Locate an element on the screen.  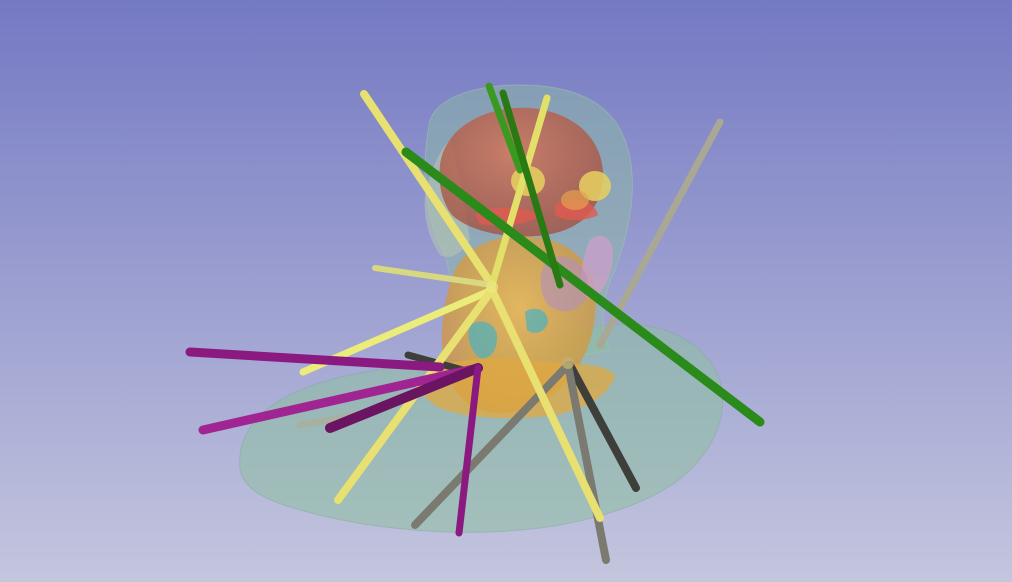
nerve-node-right is located at coordinates (595, 186).